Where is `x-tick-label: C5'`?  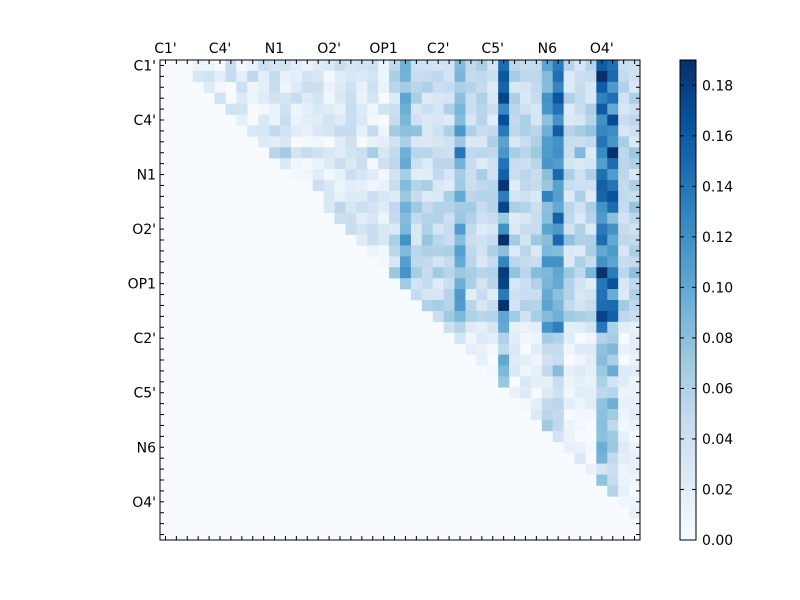 x-tick-label: C5' is located at coordinates (492, 49).